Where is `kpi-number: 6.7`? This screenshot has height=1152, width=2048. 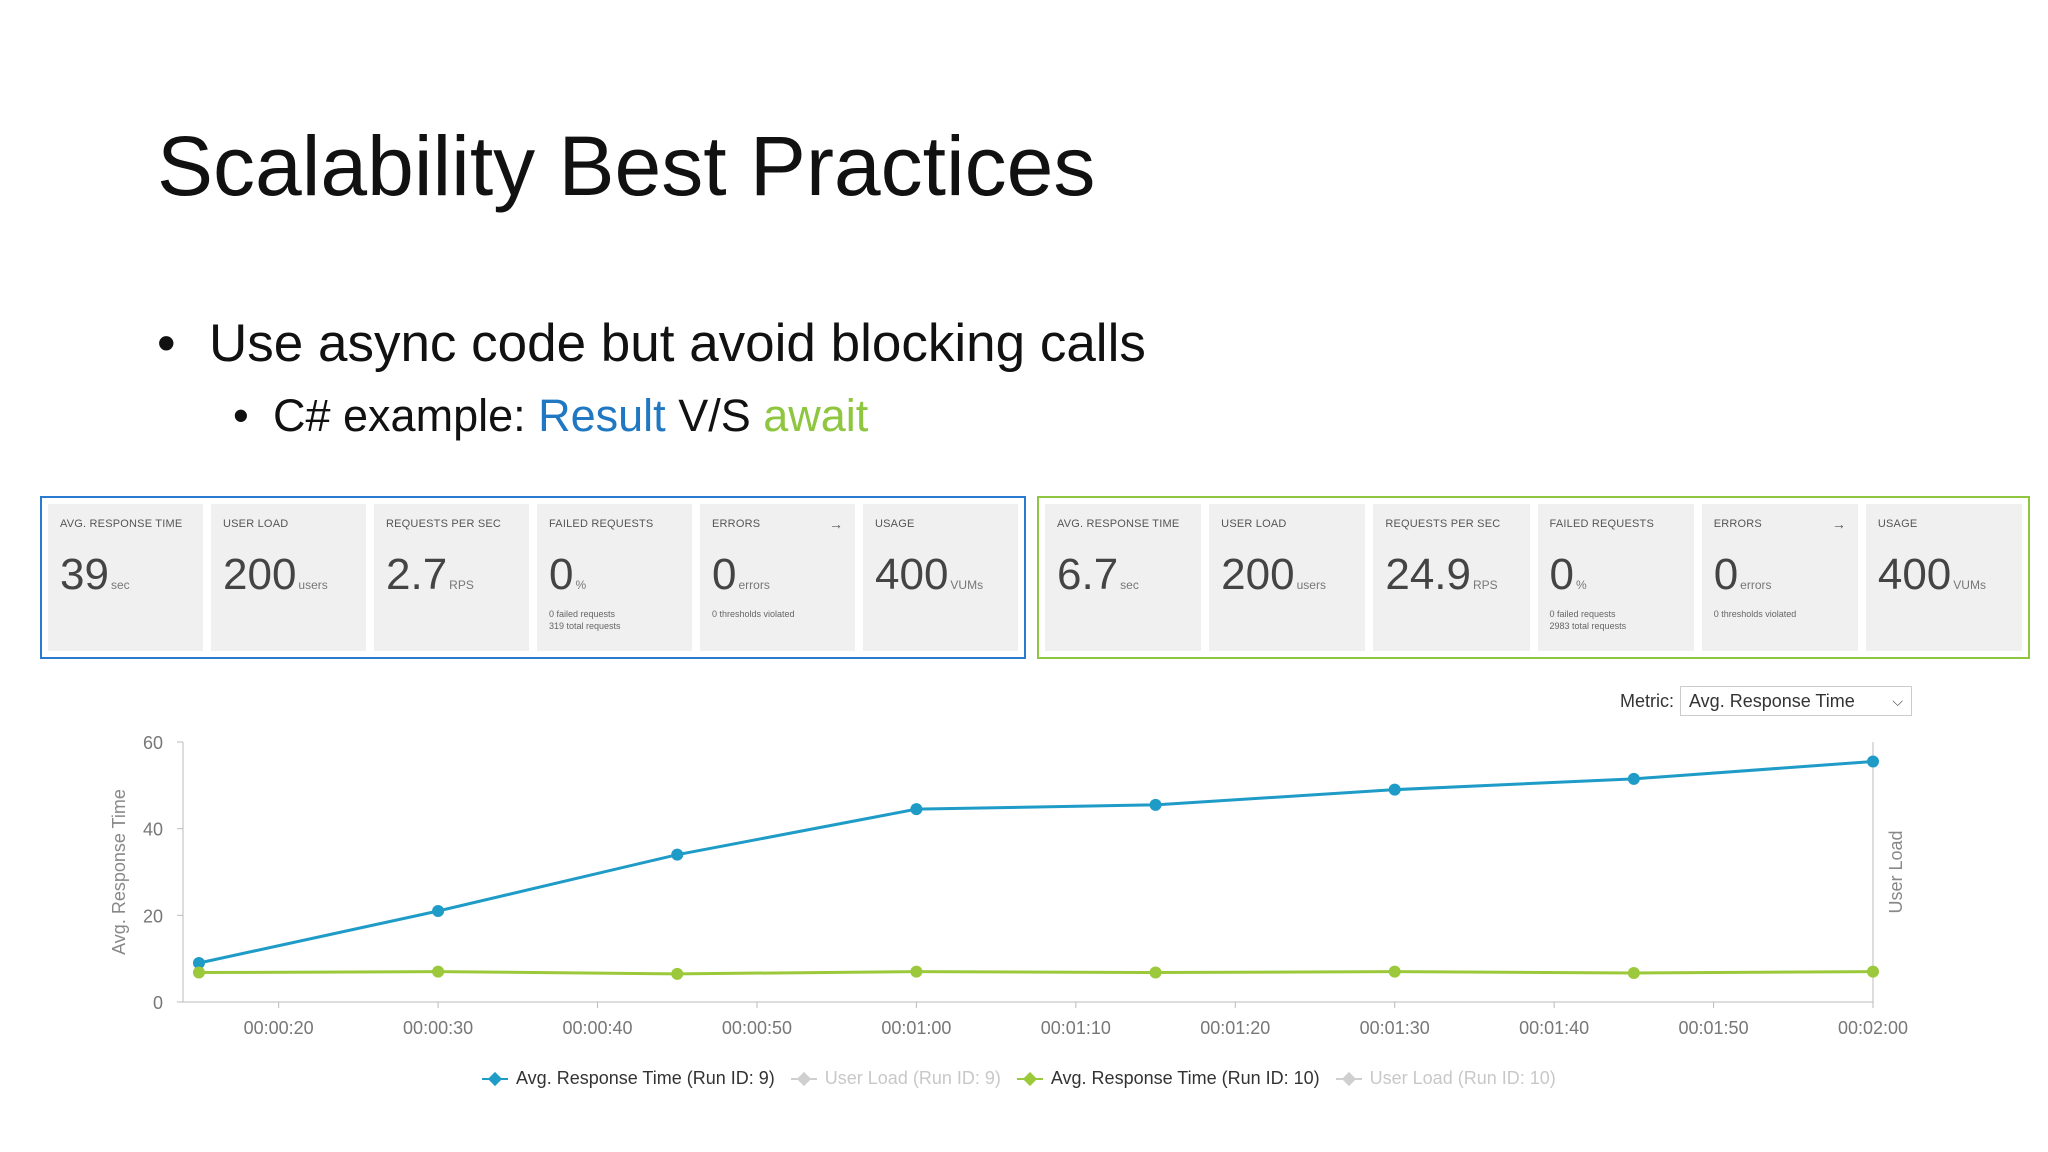 kpi-number: 6.7 is located at coordinates (1088, 574).